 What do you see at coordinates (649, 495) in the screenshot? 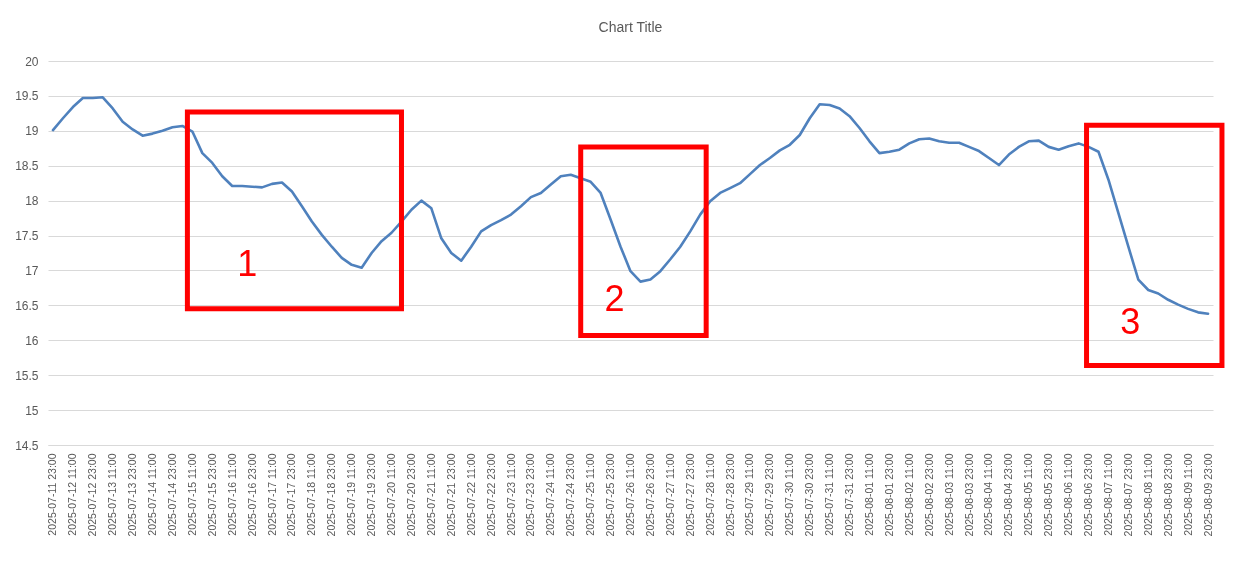
I see `x-tick-label: 2025-07-26 23:00` at bounding box center [649, 495].